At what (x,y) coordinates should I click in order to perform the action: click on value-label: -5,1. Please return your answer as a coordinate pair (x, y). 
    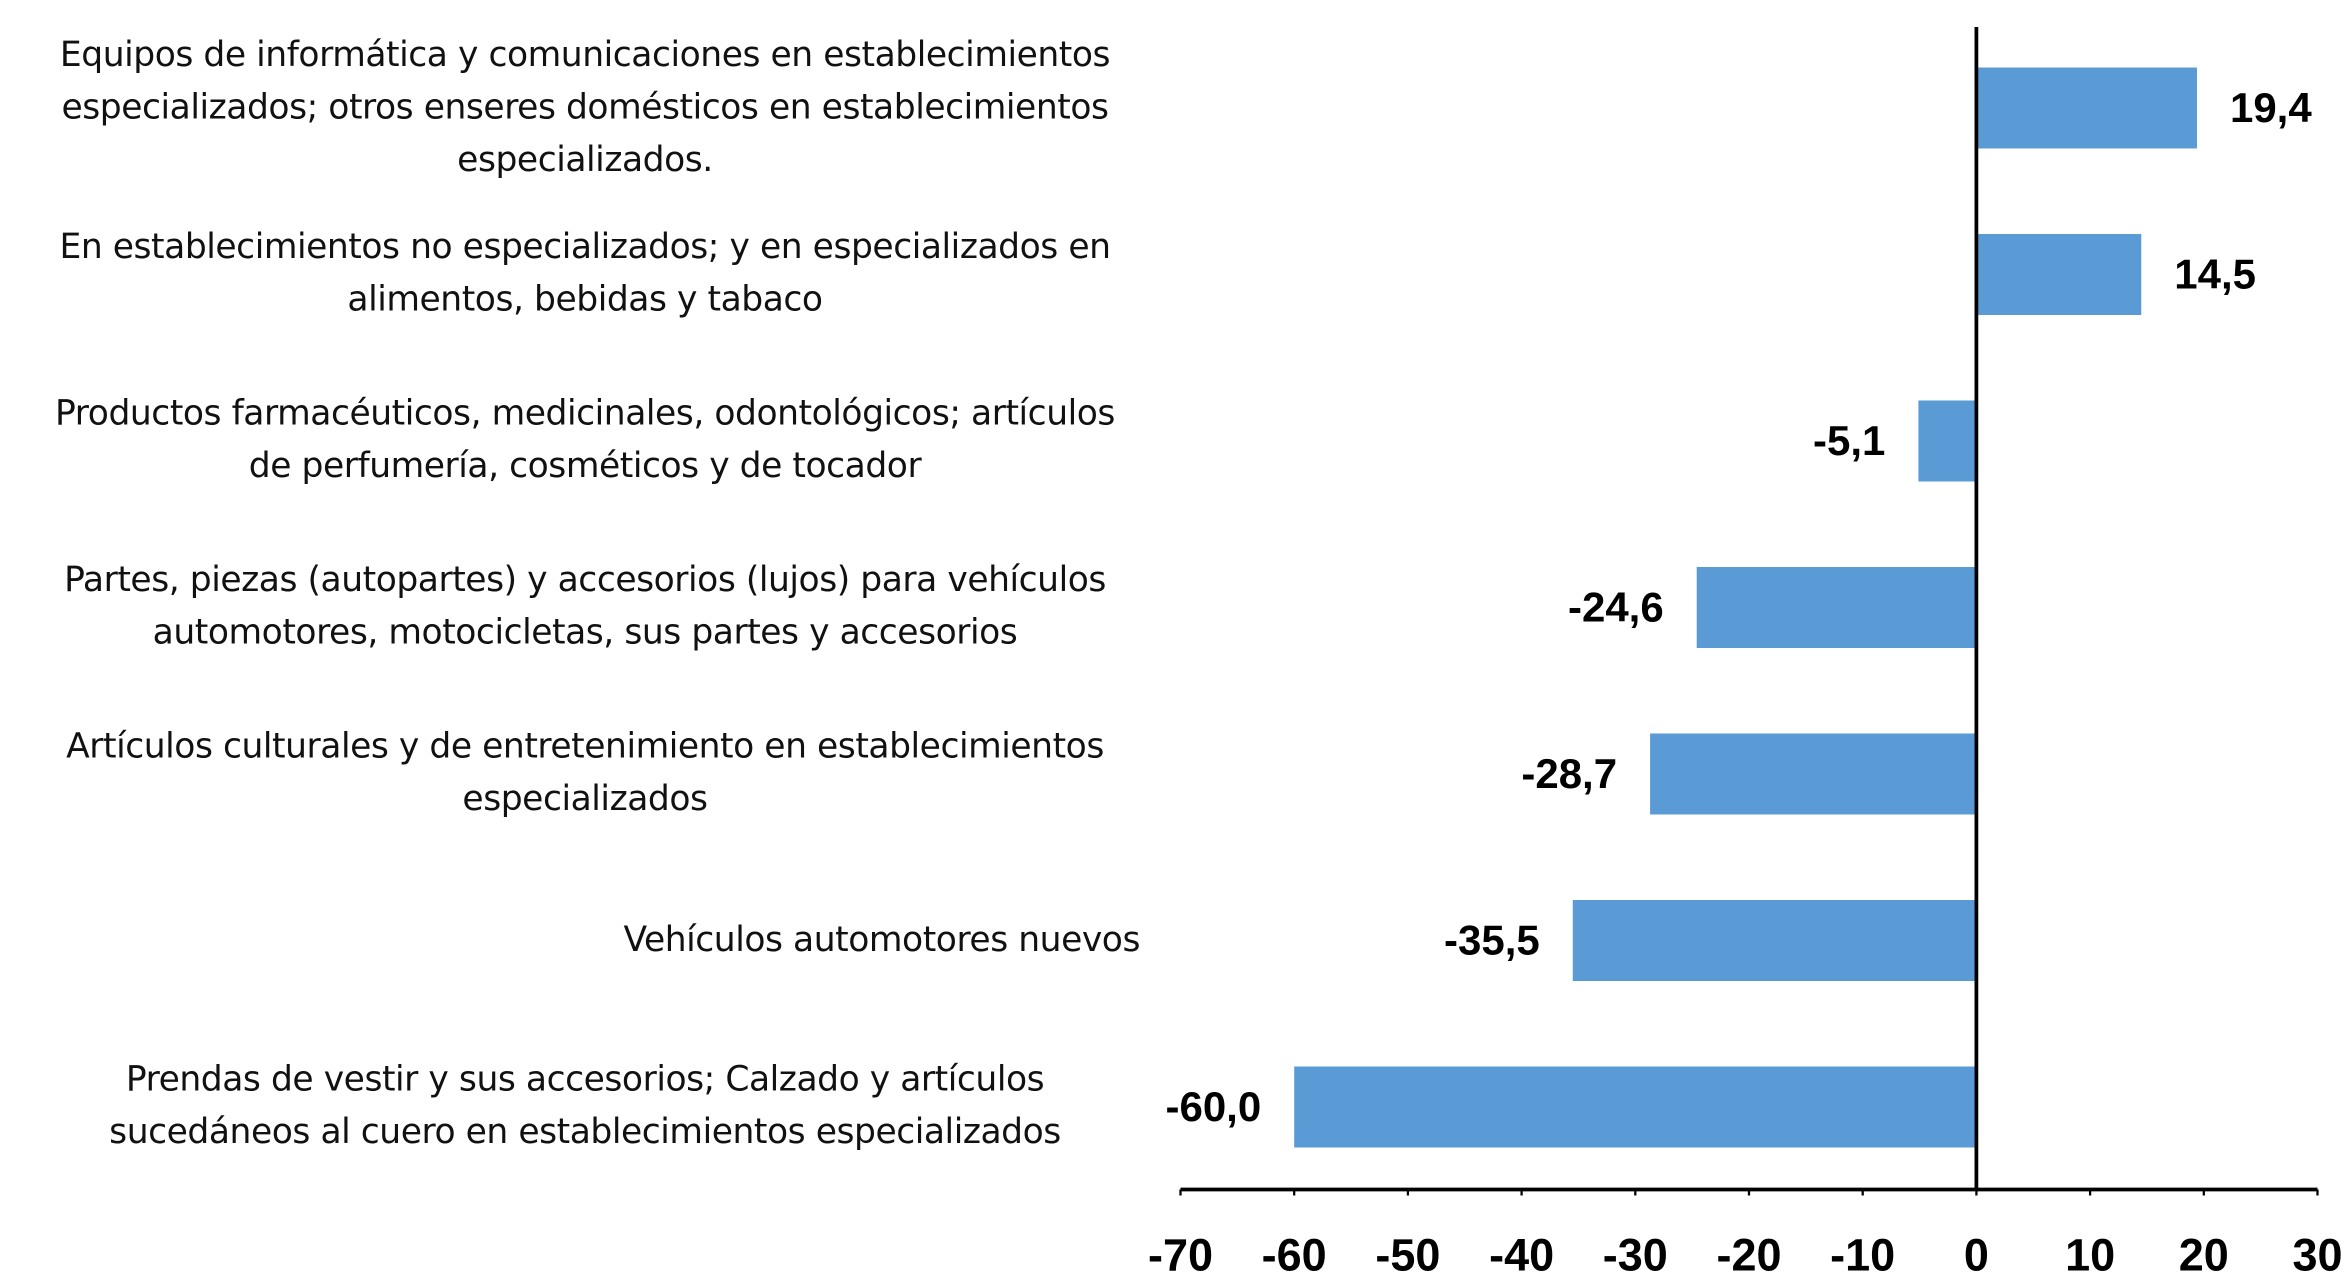
    Looking at the image, I should click on (1849, 440).